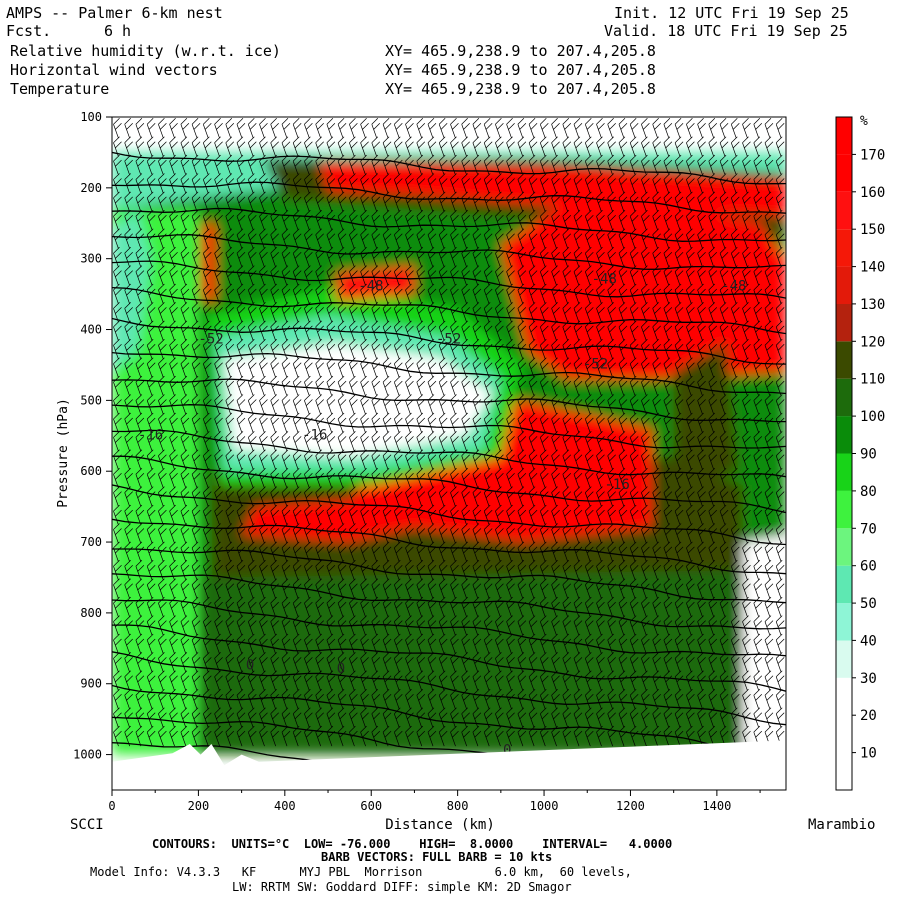  Describe the element at coordinates (63, 453) in the screenshot. I see `y-axis-label: Pressure (hPa)` at that location.